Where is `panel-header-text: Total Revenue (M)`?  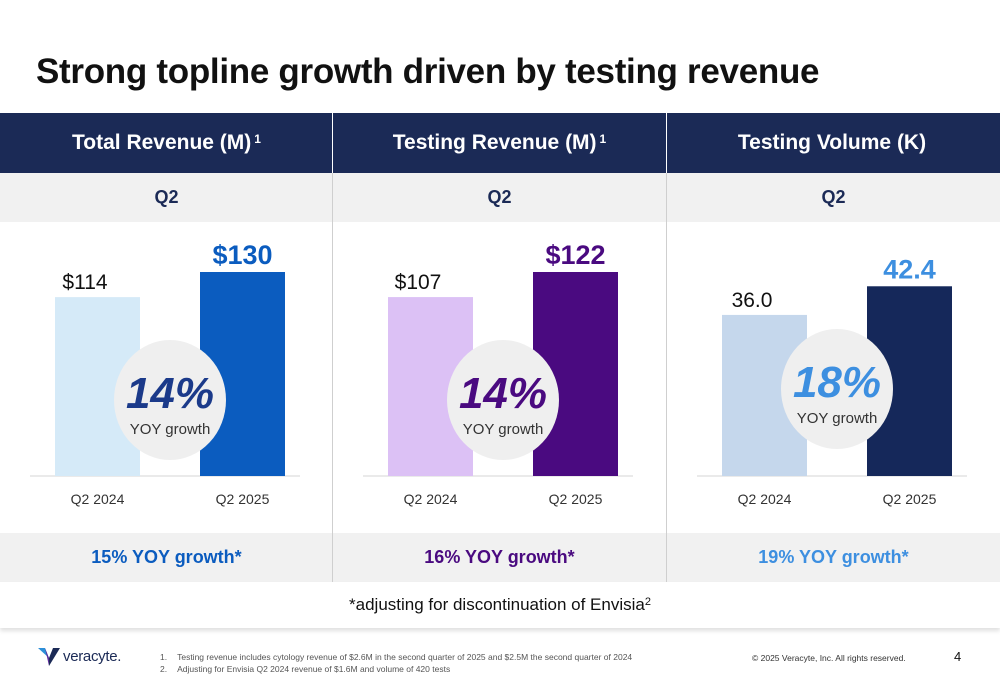
panel-header-text: Total Revenue (M) is located at coordinates (162, 142).